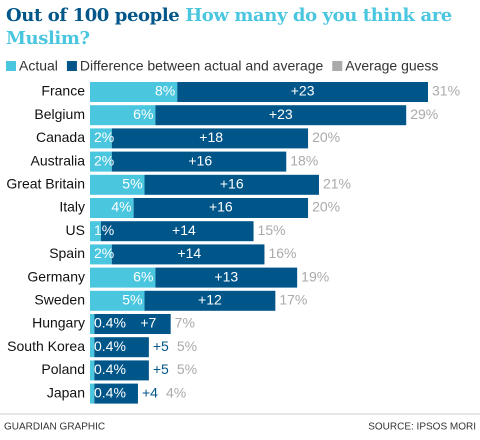 Image resolution: width=480 pixels, height=440 pixels. Describe the element at coordinates (229, 27) in the screenshot. I see `chart-subtitle: How many do you think are Muslim?` at that location.